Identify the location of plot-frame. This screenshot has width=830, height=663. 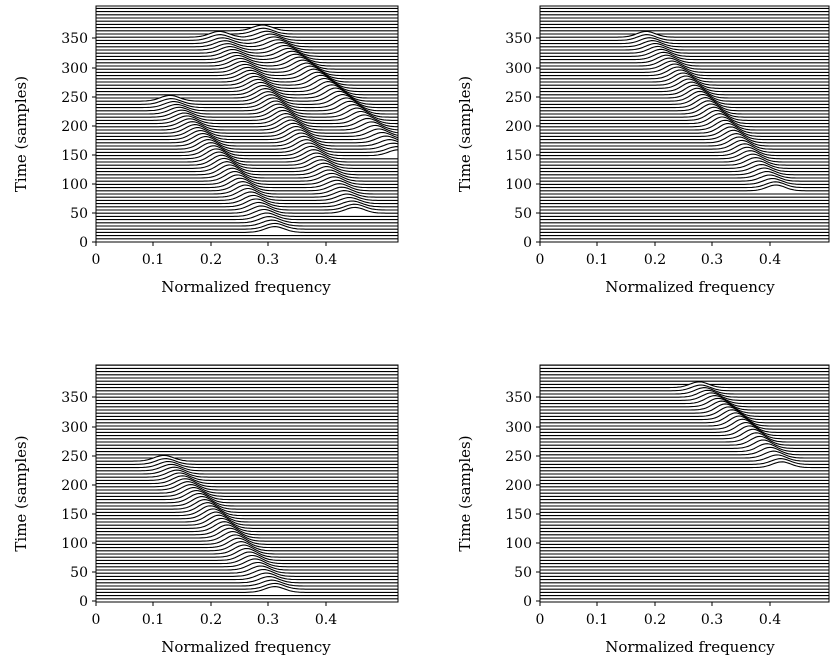
(684, 124).